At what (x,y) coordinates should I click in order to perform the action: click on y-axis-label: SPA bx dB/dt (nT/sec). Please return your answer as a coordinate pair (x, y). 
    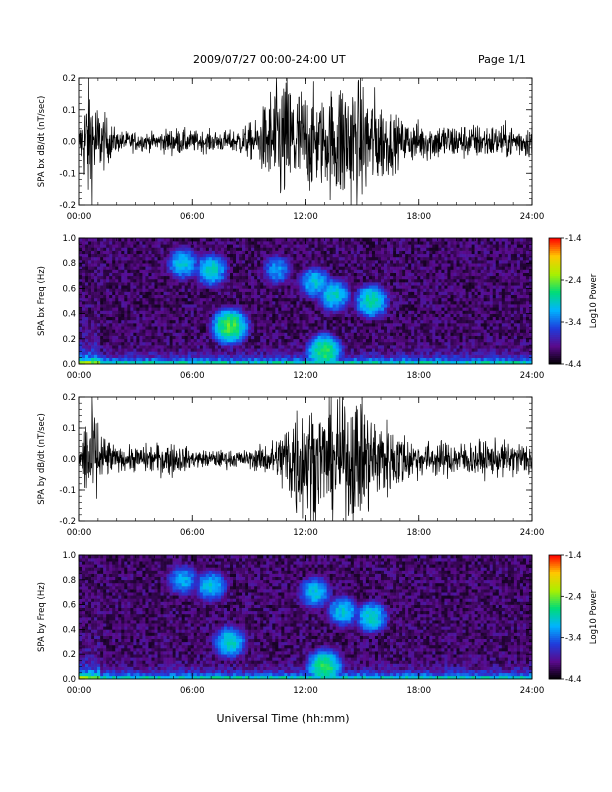
    Looking at the image, I should click on (42, 142).